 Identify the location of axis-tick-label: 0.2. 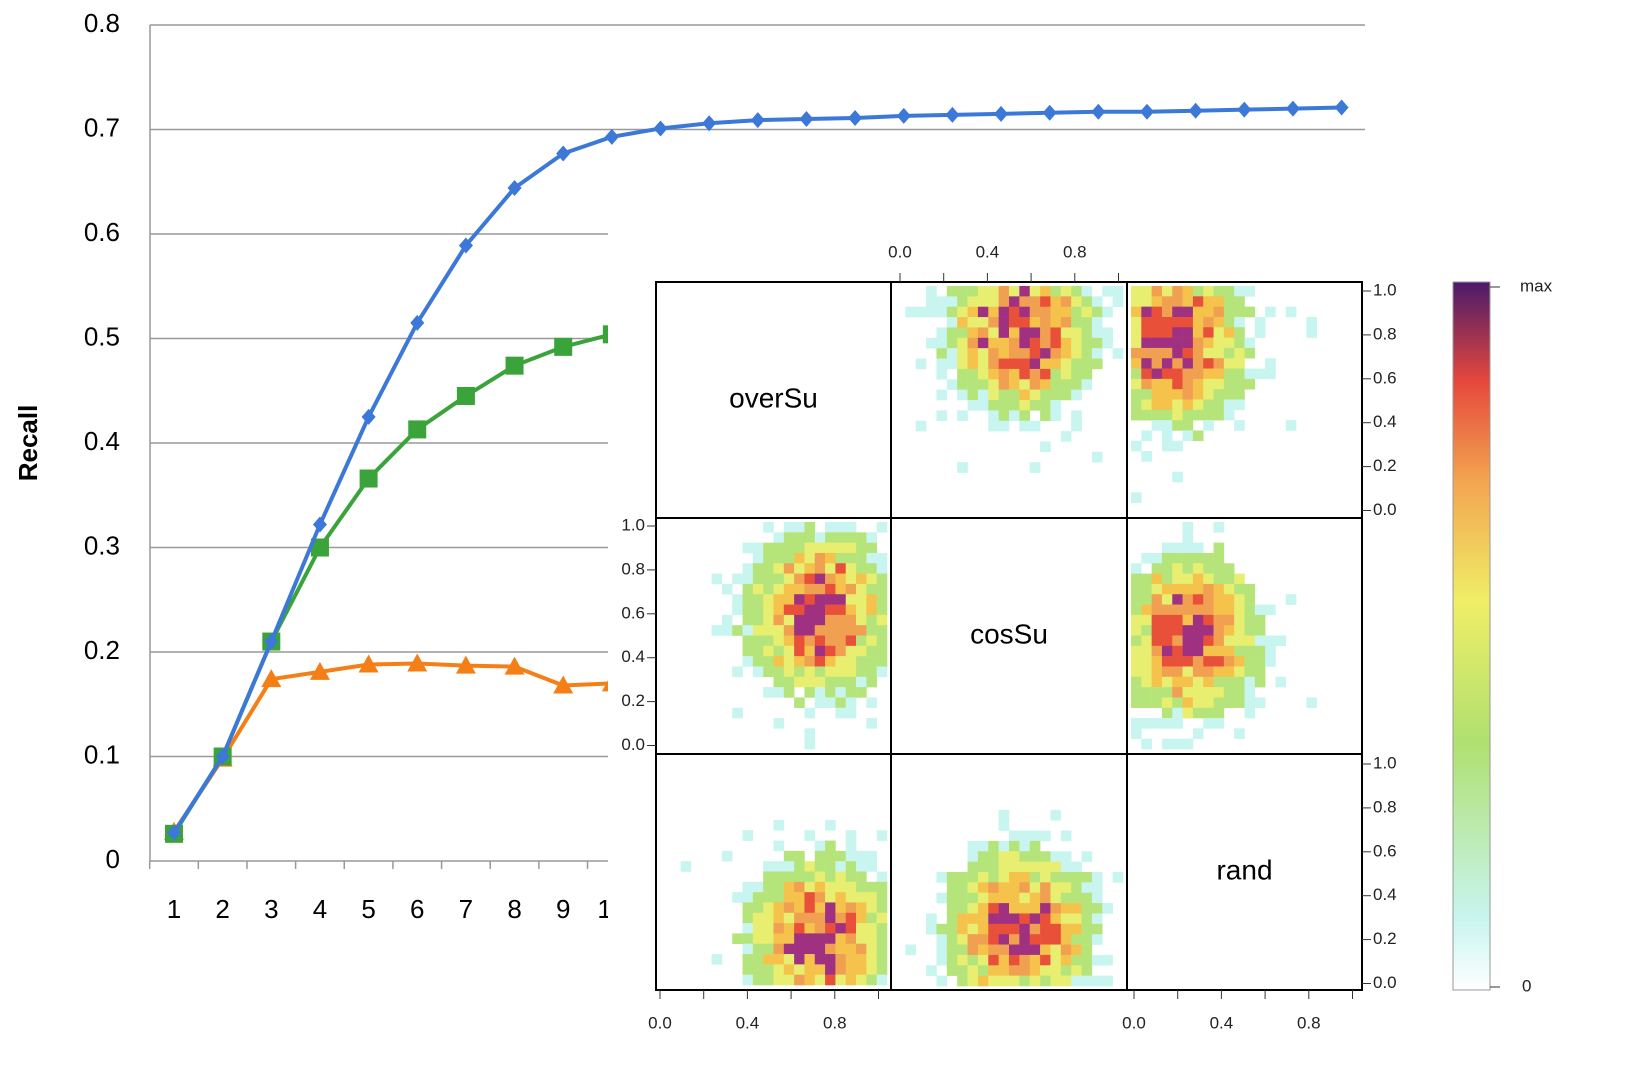
(1385, 465).